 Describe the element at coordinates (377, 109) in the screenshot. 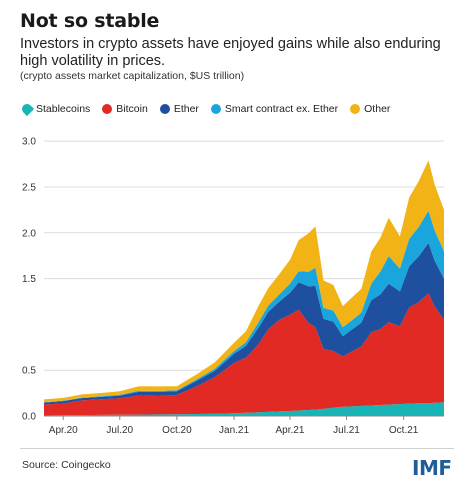

I see `legend-label: Other` at that location.